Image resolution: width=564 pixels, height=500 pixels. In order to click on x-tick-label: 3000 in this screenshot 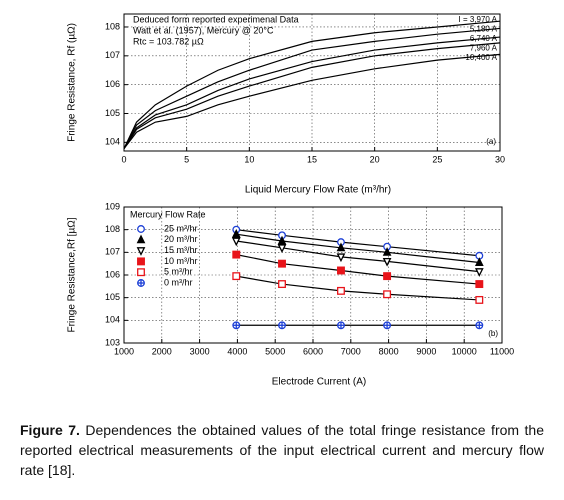, I will do `click(200, 351)`.